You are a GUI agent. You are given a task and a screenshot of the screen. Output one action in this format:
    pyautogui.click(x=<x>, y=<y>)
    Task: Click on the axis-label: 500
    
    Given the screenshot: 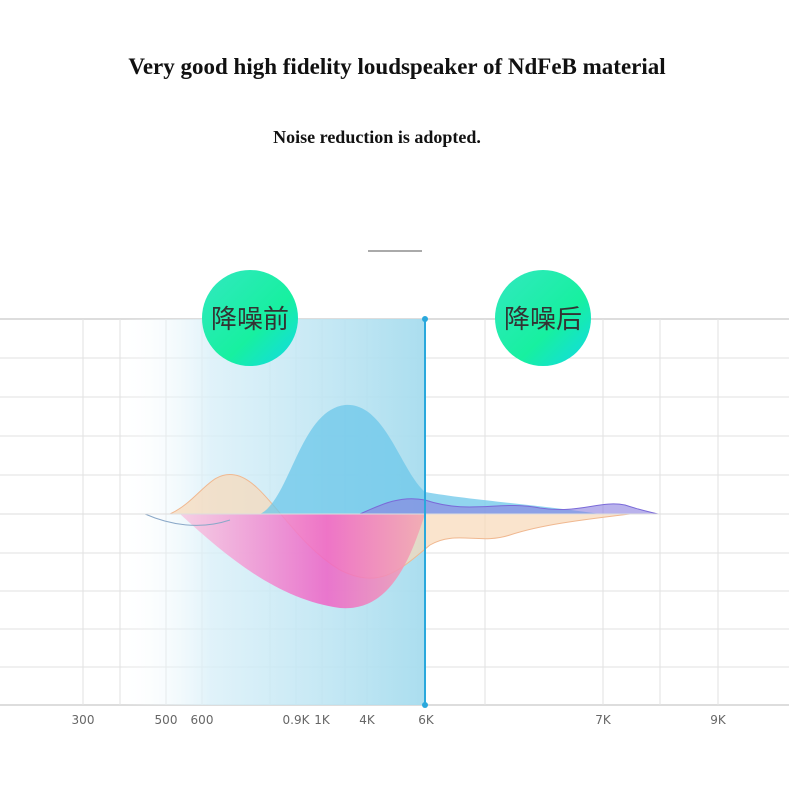 What is the action you would take?
    pyautogui.click(x=166, y=720)
    